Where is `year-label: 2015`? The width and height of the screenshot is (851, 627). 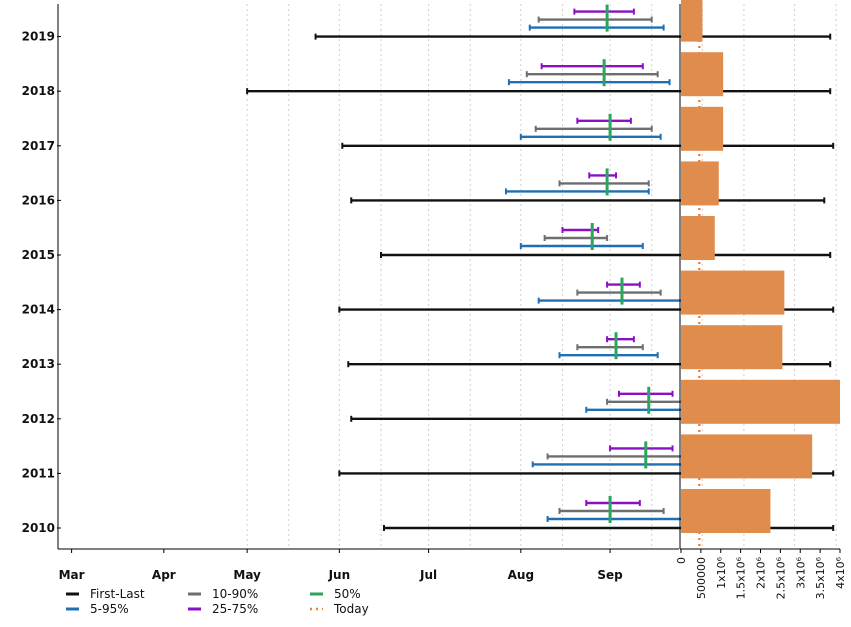 year-label: 2015 is located at coordinates (38, 255).